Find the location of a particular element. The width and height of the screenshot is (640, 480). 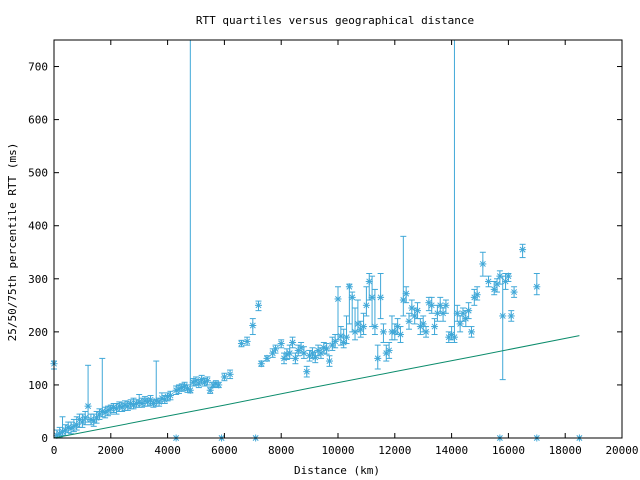

y-tick-label: 500 is located at coordinates (38, 173).